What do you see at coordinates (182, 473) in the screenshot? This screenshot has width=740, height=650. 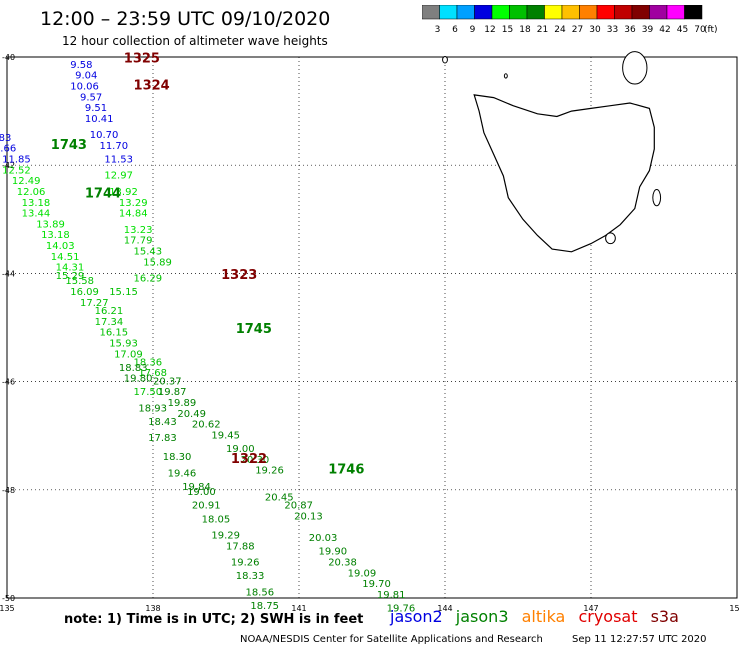 I see `wave-height-value: 19.46` at bounding box center [182, 473].